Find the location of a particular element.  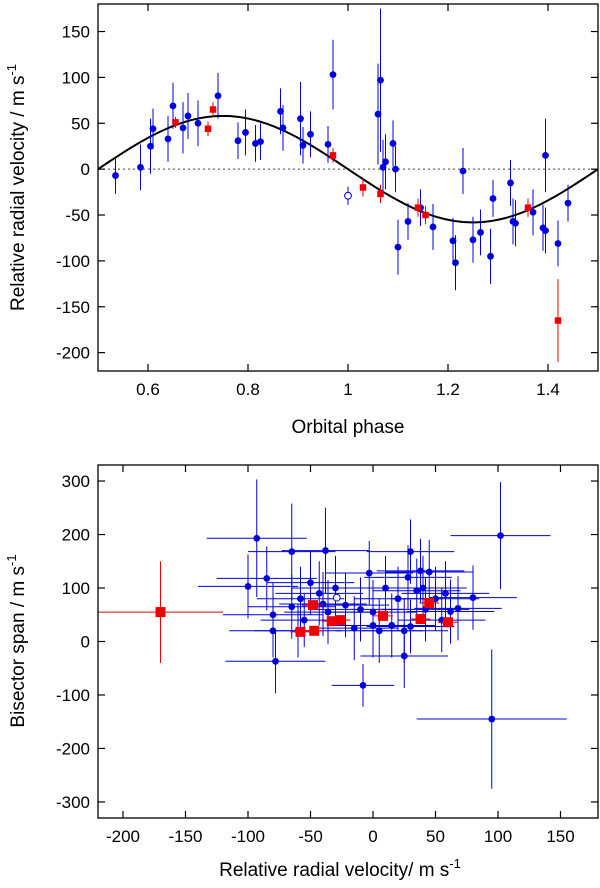

bottom-y-axis-label-sup: -1 is located at coordinates (11, 560).